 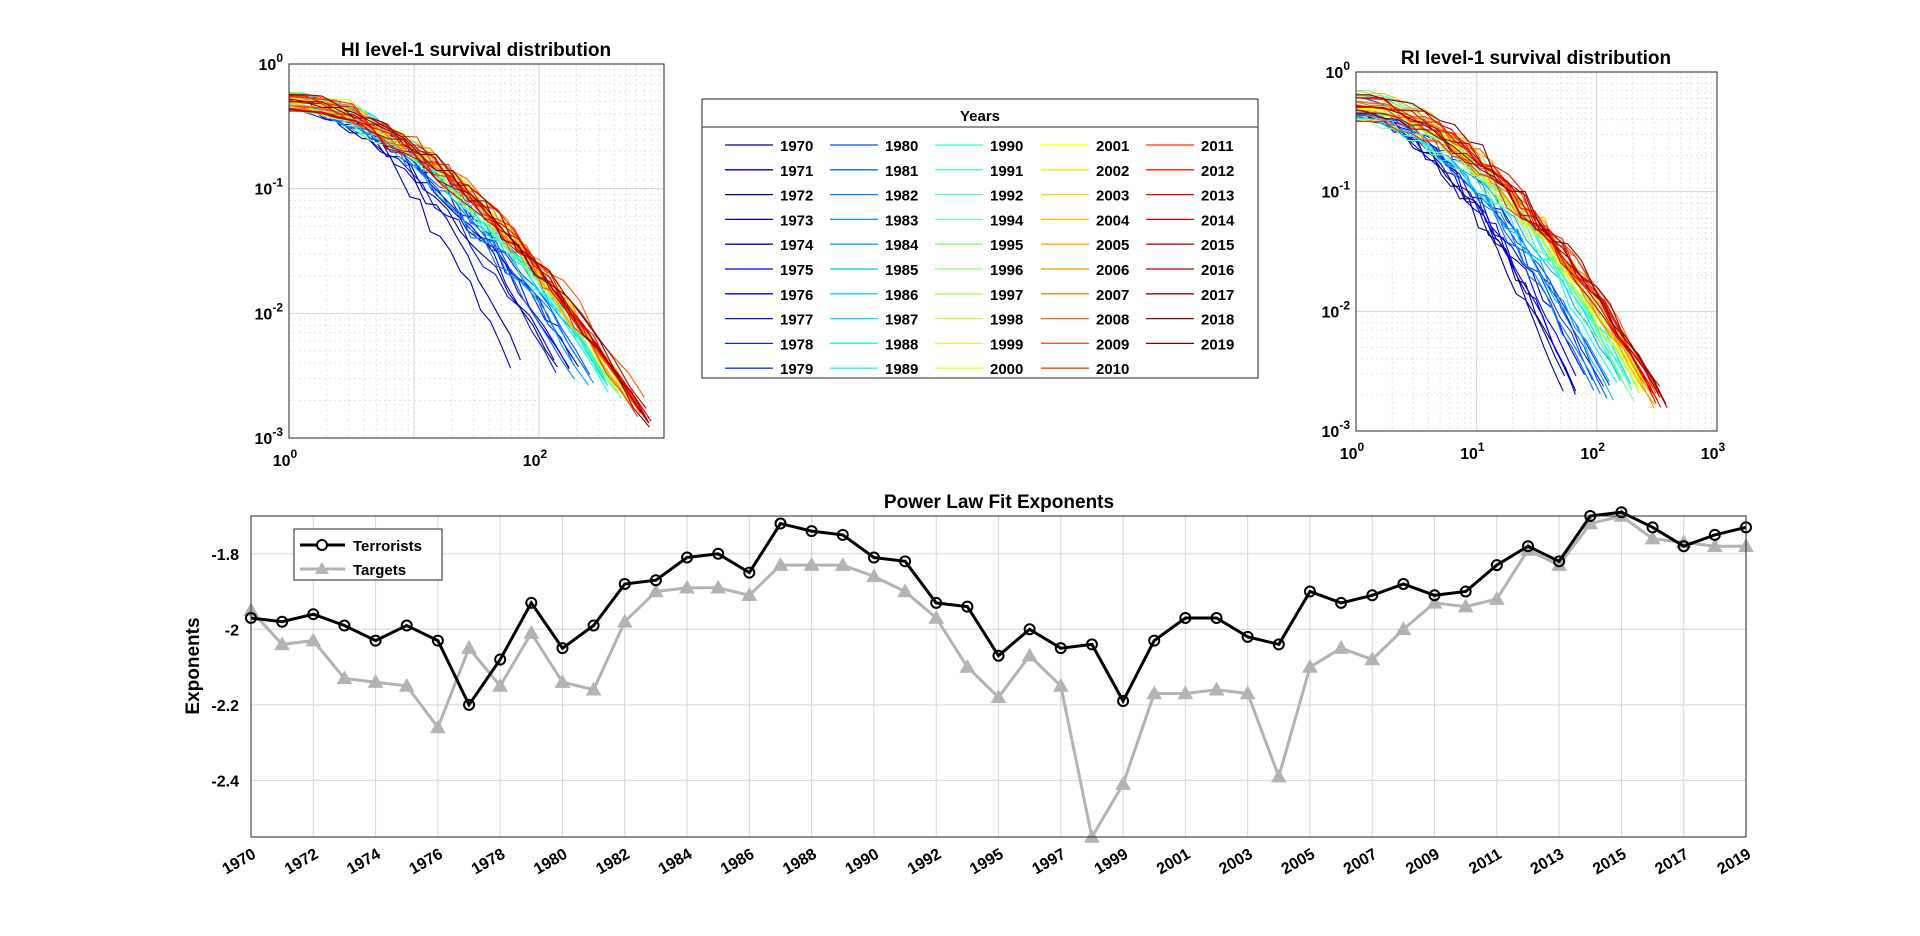 I want to click on x-tick-label: 10¹, so click(x=1472, y=451).